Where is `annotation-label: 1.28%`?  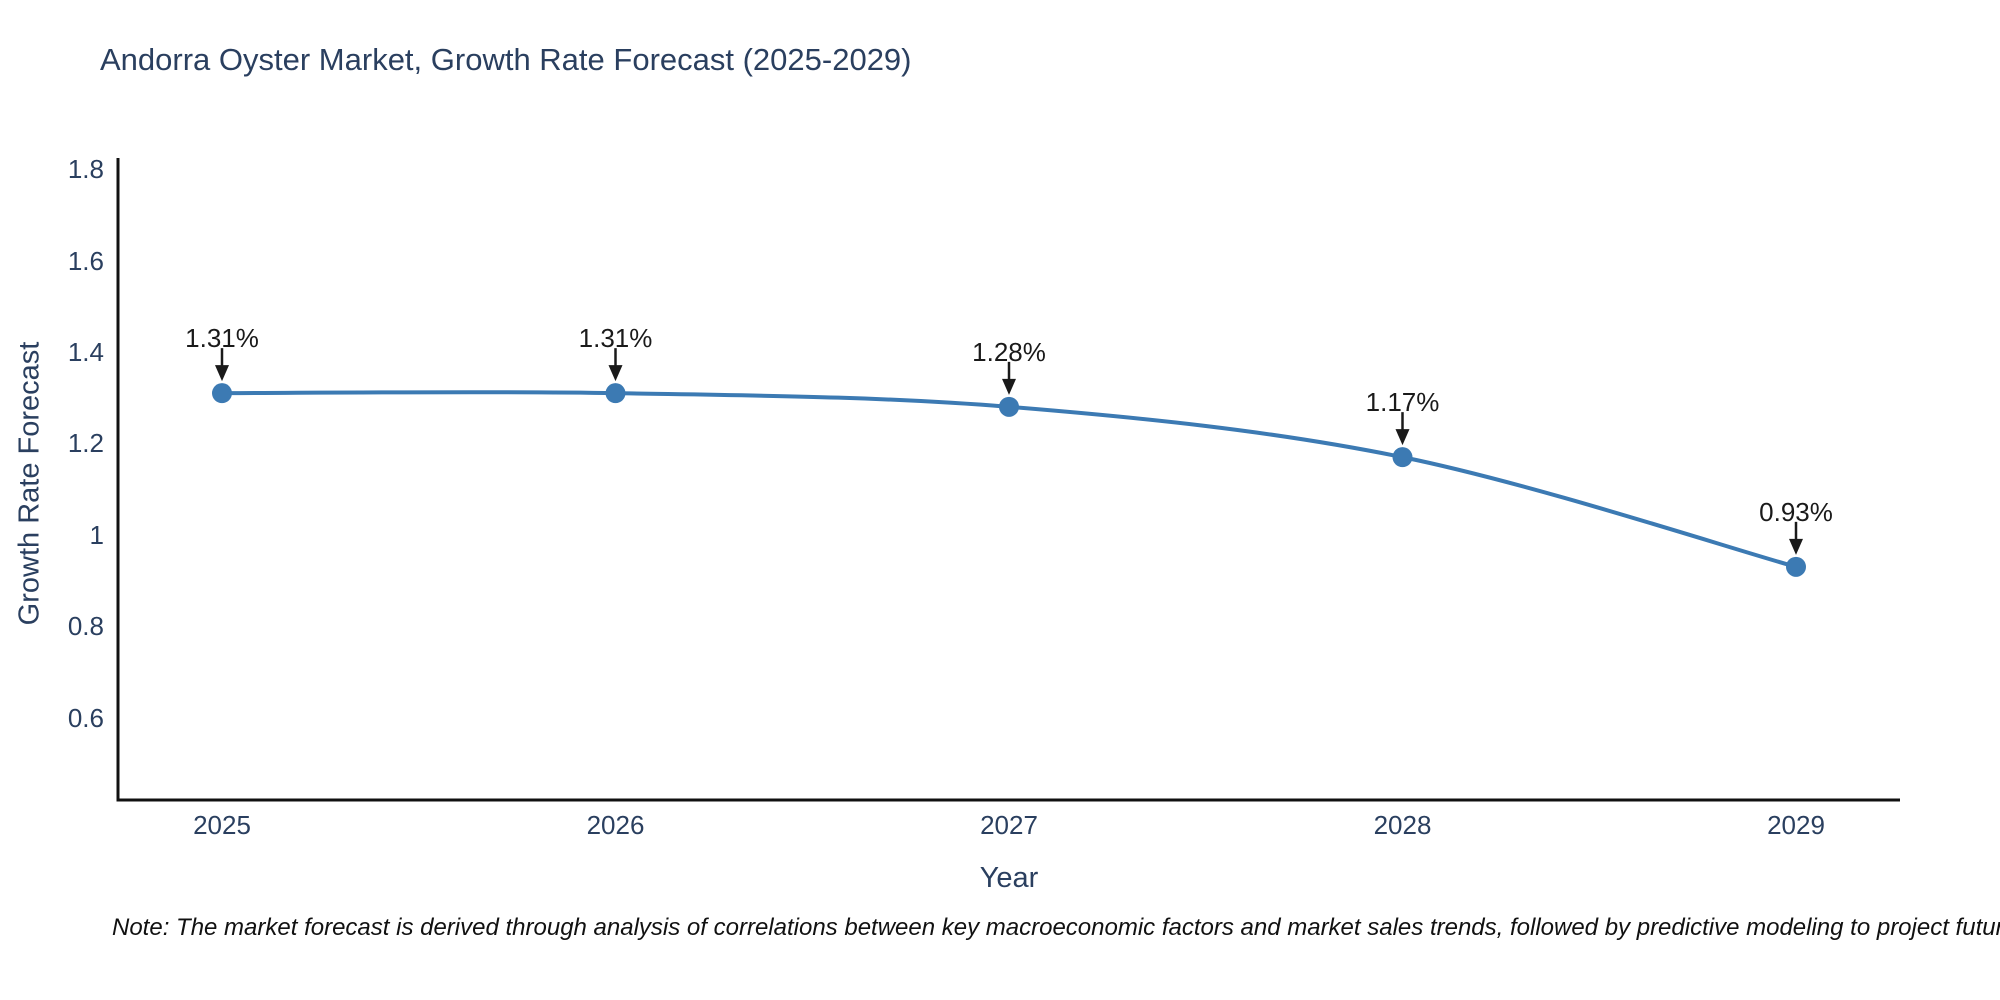
annotation-label: 1.28% is located at coordinates (1009, 351).